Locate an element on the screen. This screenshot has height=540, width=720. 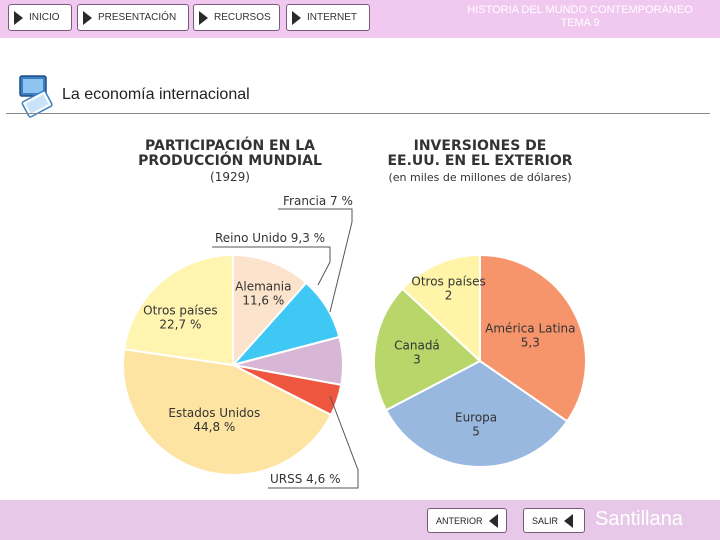
brand-logo: Santillana is located at coordinates (639, 519).